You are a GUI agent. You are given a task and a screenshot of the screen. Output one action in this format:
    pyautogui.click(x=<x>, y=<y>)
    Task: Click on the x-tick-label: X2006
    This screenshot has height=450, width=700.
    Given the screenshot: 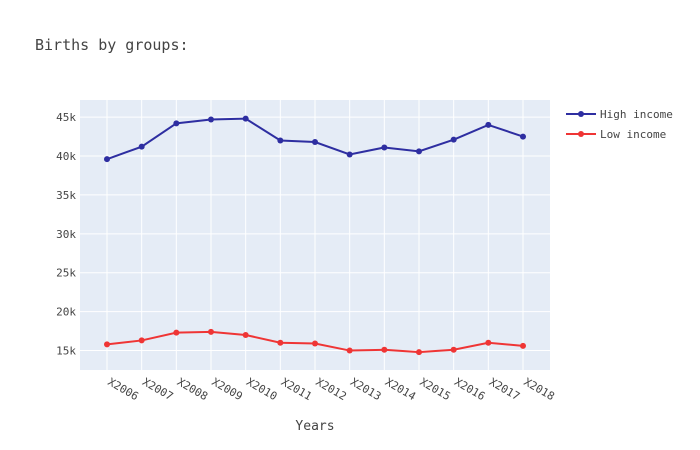 What is the action you would take?
    pyautogui.click(x=123, y=389)
    